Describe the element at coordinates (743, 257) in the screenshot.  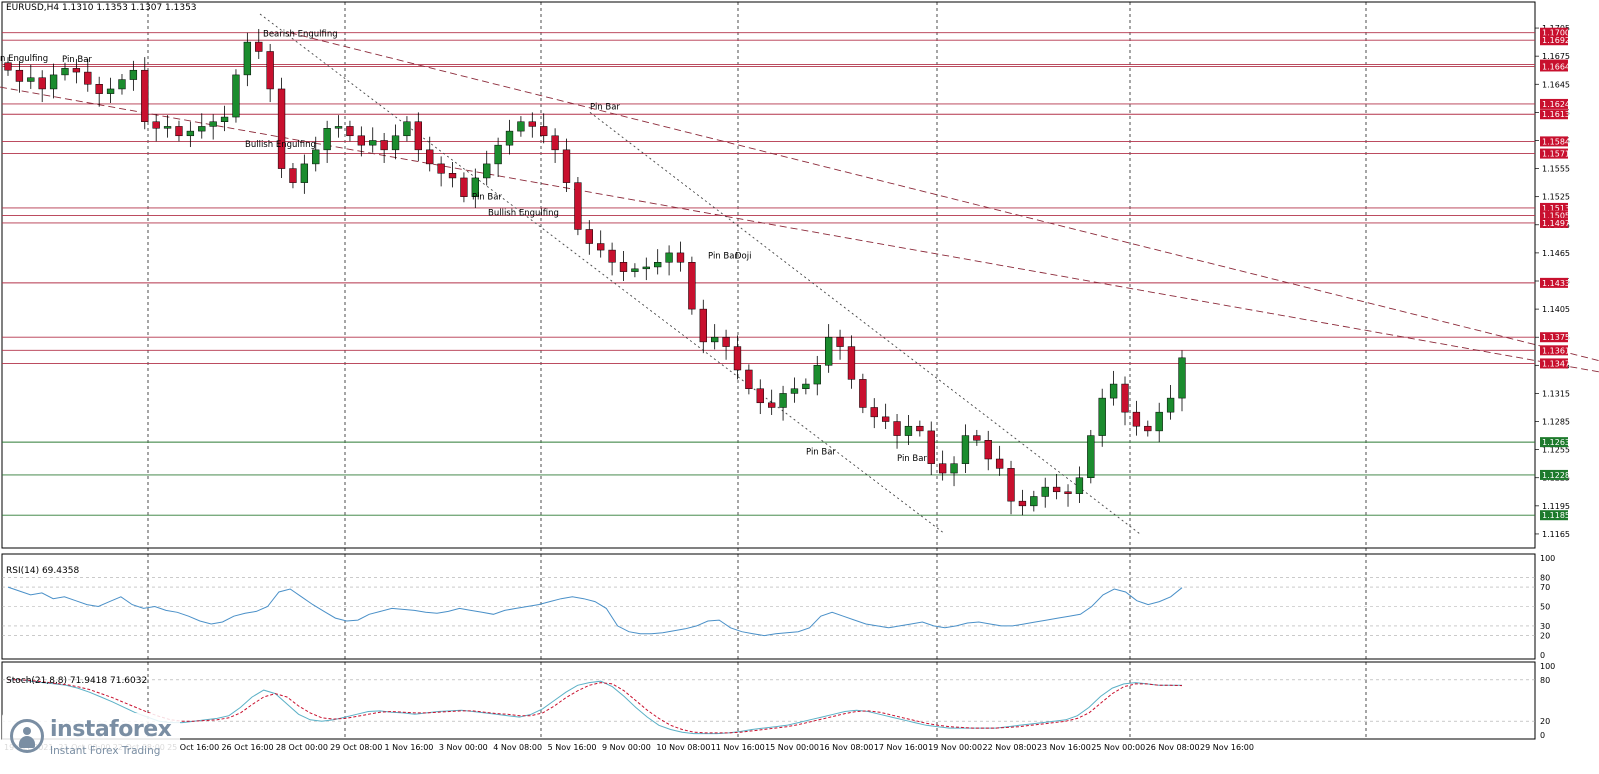
I see `pattern-label: Doji` at that location.